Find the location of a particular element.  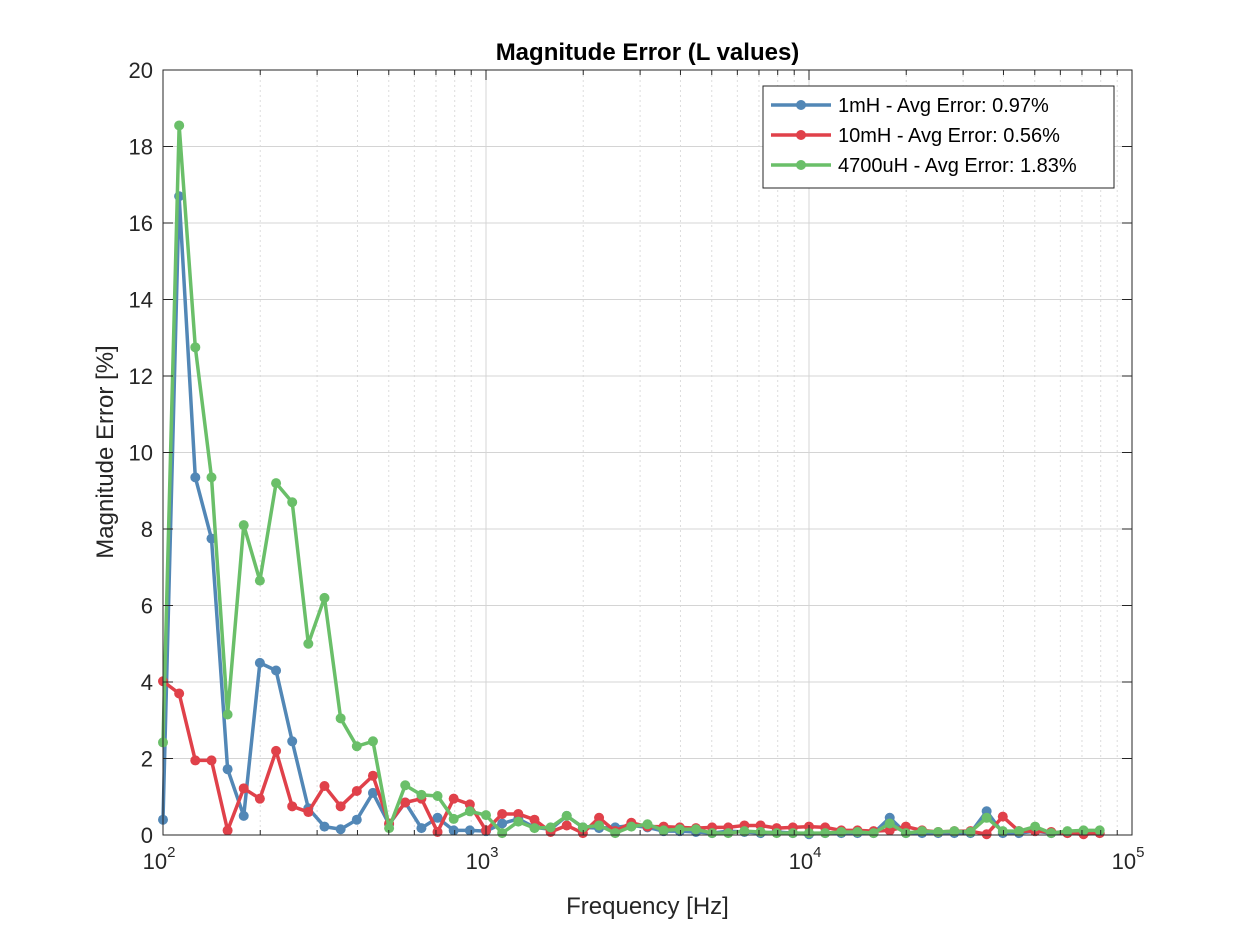

y-axis-label: Magnitude Error [%] is located at coordinates (105, 451).